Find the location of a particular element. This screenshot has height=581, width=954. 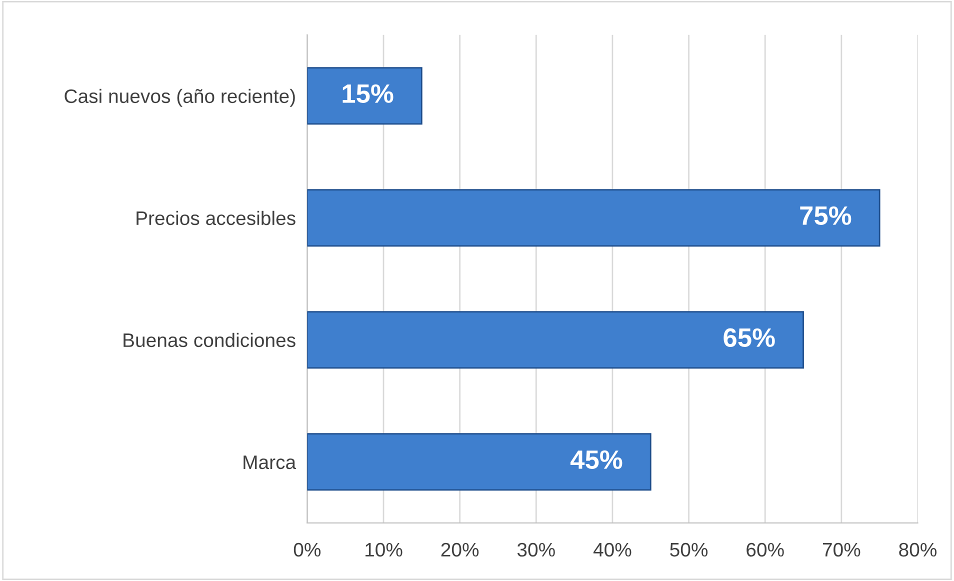

x-tick-label: 40% is located at coordinates (612, 549).